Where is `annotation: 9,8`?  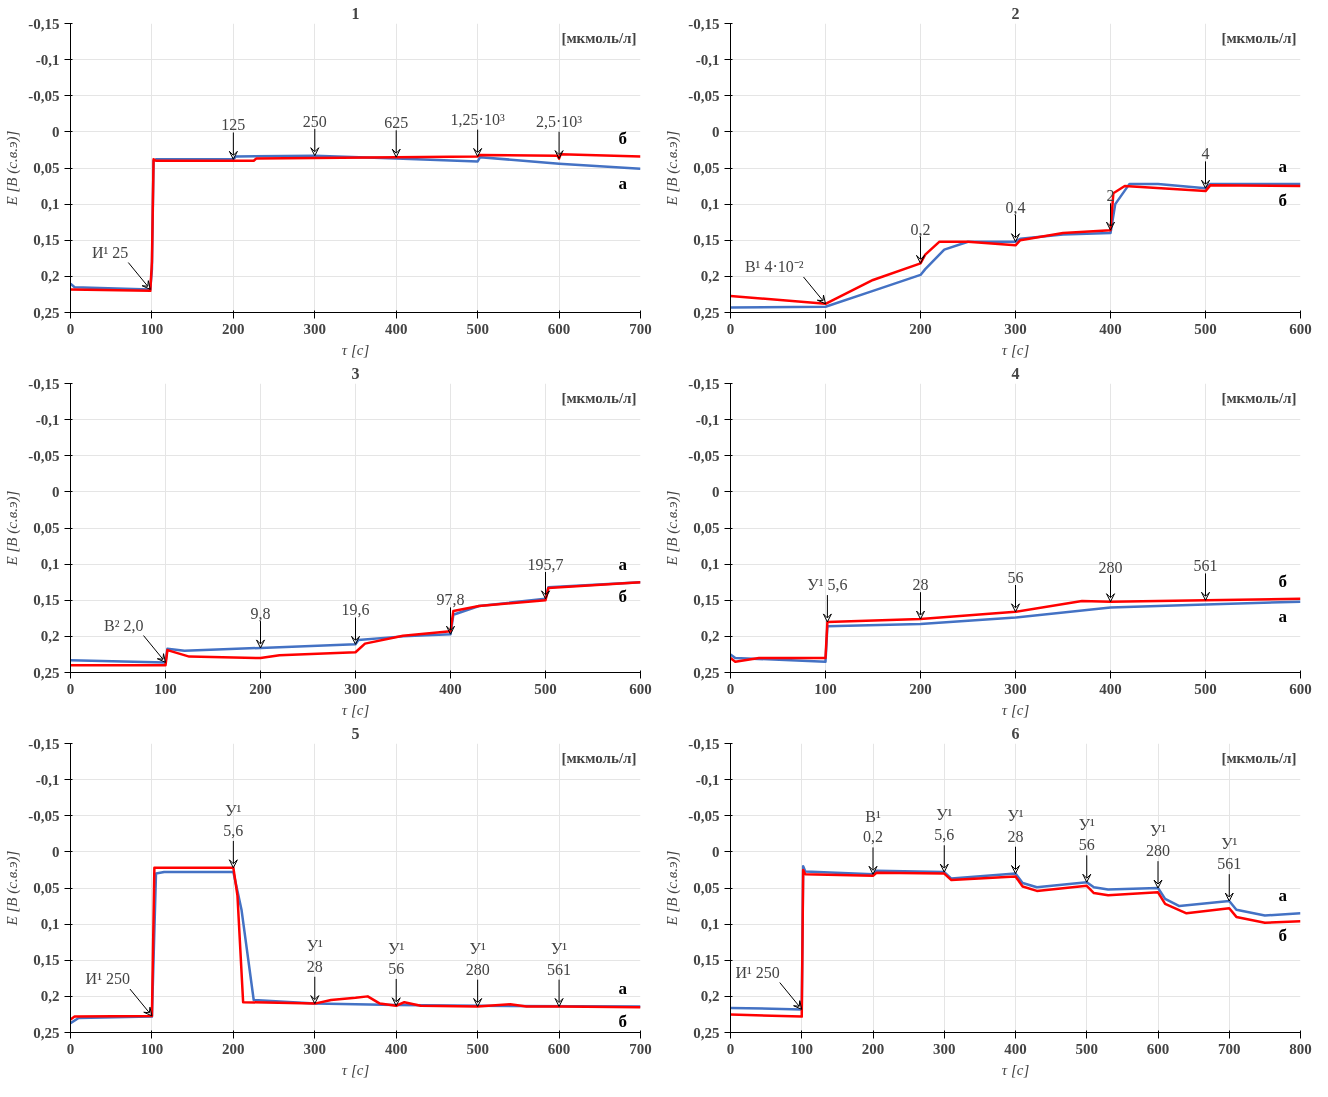 annotation: 9,8 is located at coordinates (260, 614).